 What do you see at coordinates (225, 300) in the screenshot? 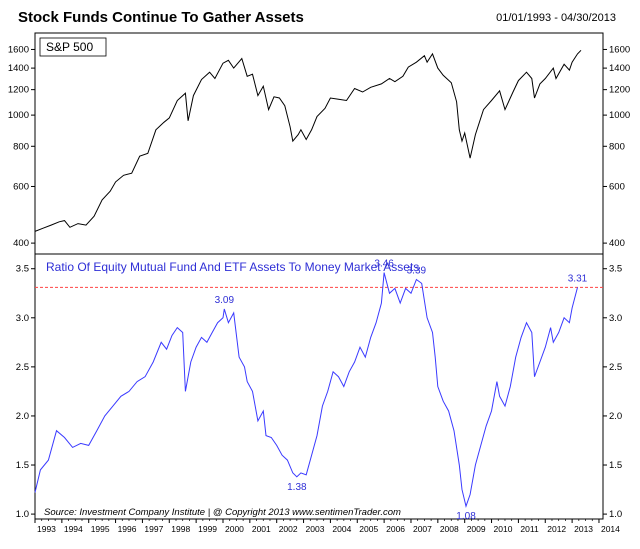
I see `data-label: 3.09` at bounding box center [225, 300].